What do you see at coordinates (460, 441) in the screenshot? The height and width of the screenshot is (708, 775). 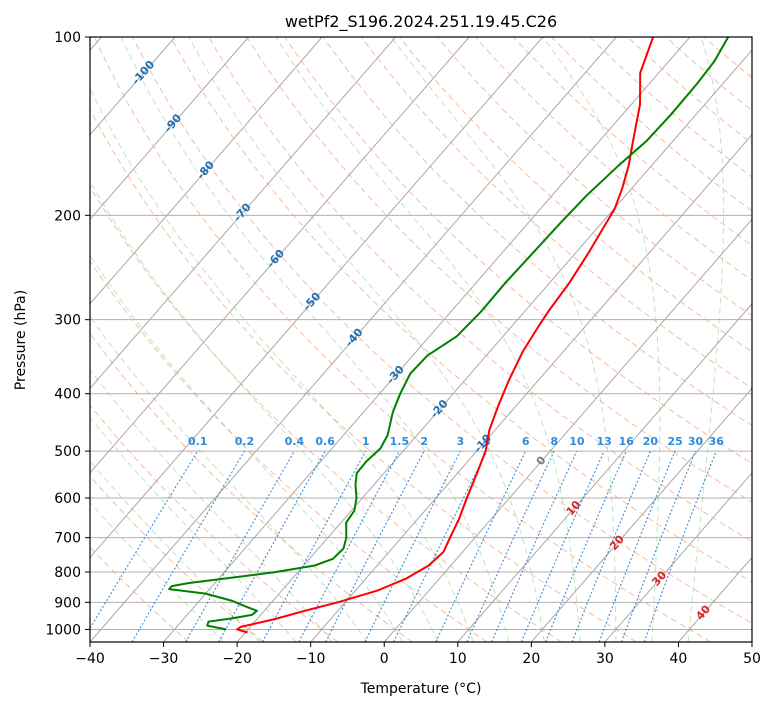 I see `mixing-ratio-label: 3` at bounding box center [460, 441].